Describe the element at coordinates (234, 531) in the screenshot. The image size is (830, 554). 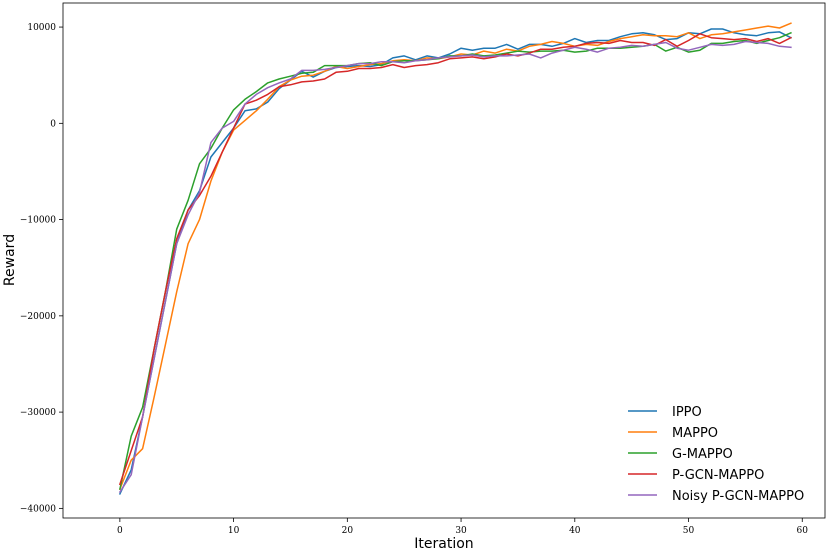
I see `x-tick-label: 10` at that location.